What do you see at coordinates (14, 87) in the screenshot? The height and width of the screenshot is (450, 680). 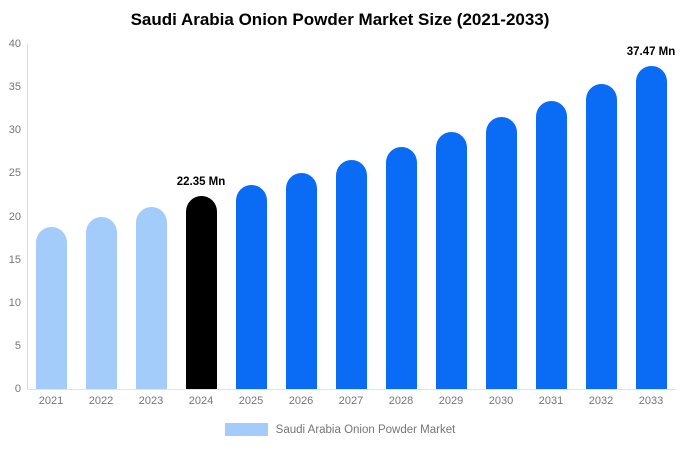 I see `y-tick-label: 35` at bounding box center [14, 87].